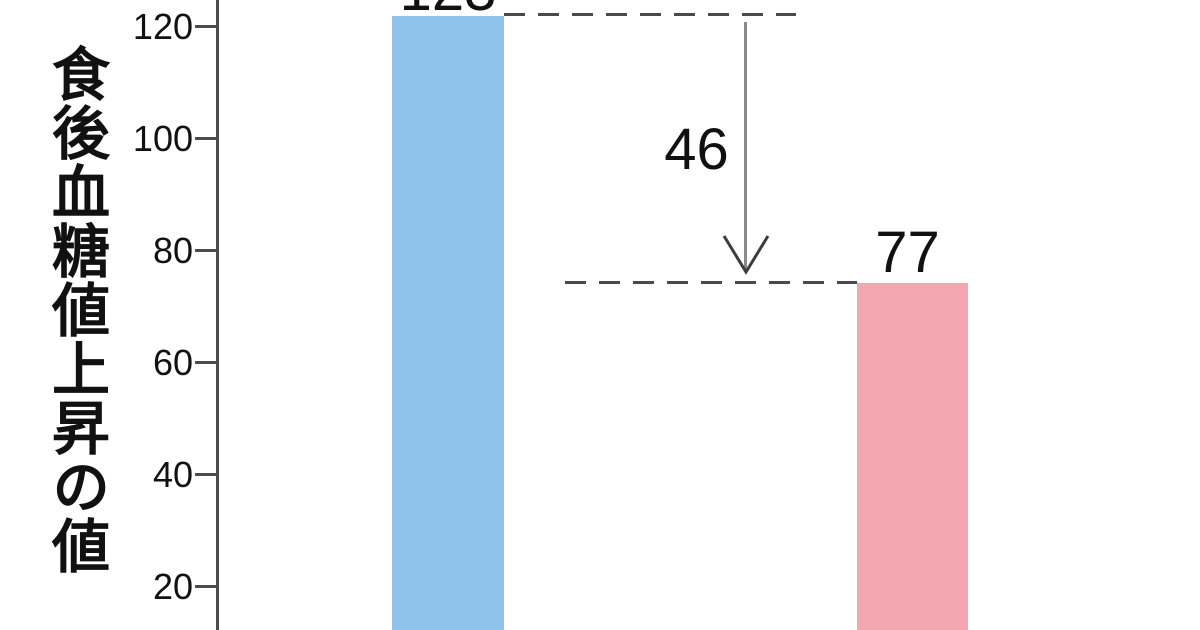 This screenshot has width=1200, height=630. I want to click on y-axis-tick-label: 100, so click(162, 138).